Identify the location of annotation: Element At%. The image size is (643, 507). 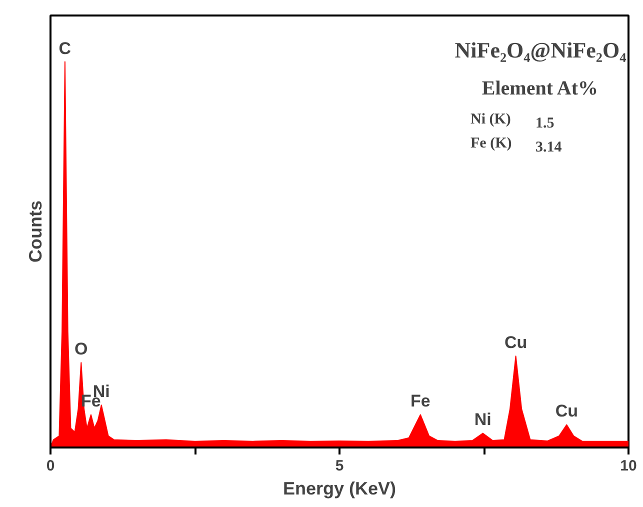
(540, 89).